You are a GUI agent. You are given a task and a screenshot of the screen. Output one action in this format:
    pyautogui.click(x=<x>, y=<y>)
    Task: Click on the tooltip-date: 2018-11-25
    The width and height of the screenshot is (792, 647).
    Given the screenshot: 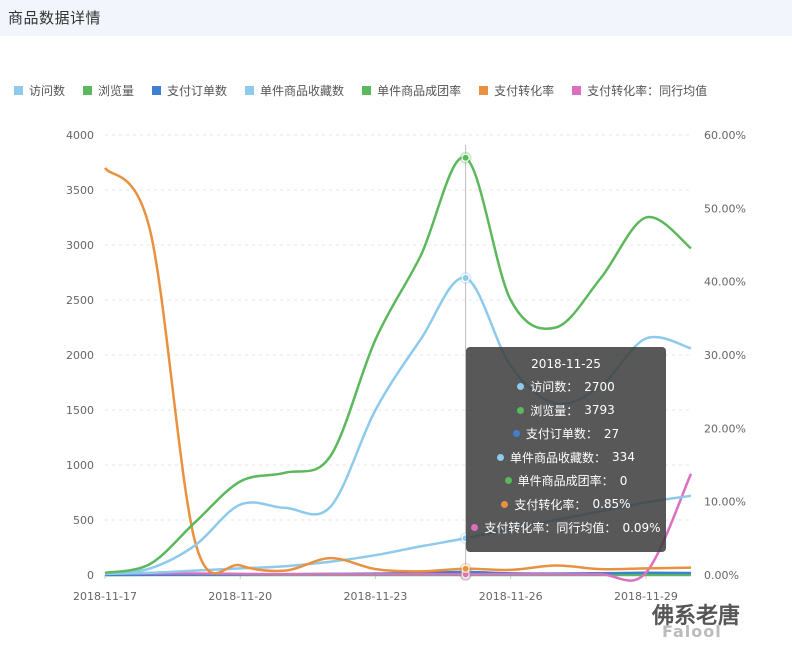 What is the action you would take?
    pyautogui.click(x=566, y=364)
    